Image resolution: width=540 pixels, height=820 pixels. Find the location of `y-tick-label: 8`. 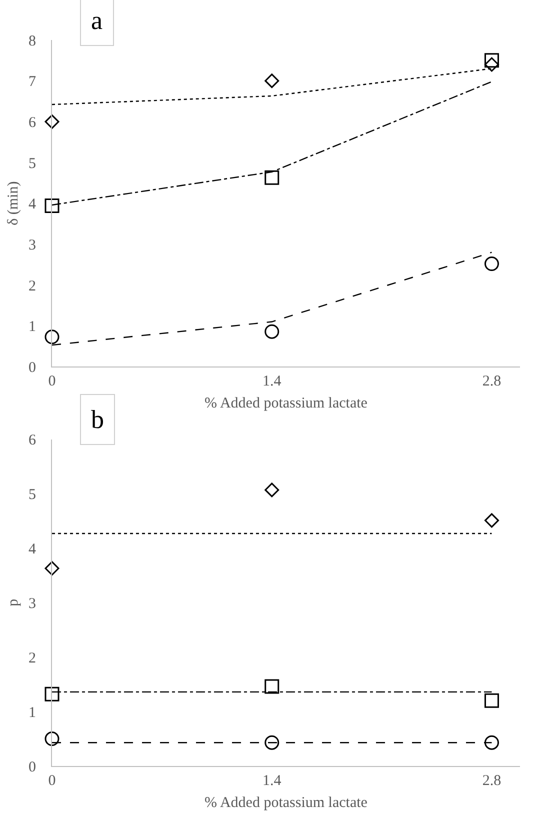

y-tick-label: 8 is located at coordinates (32, 41).